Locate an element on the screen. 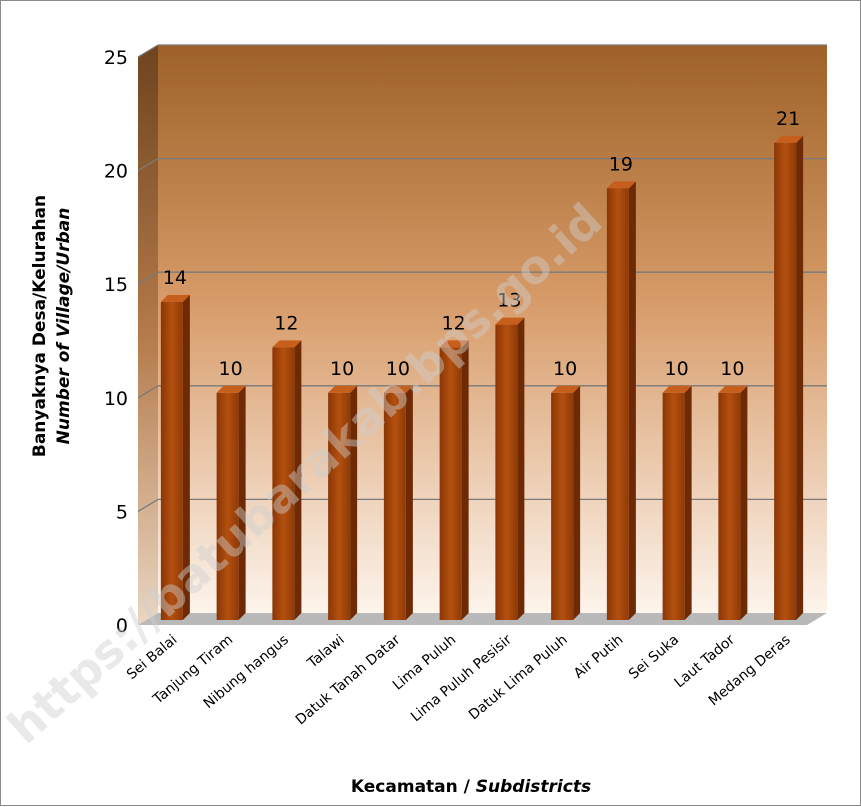  data-label: 14 is located at coordinates (175, 278).